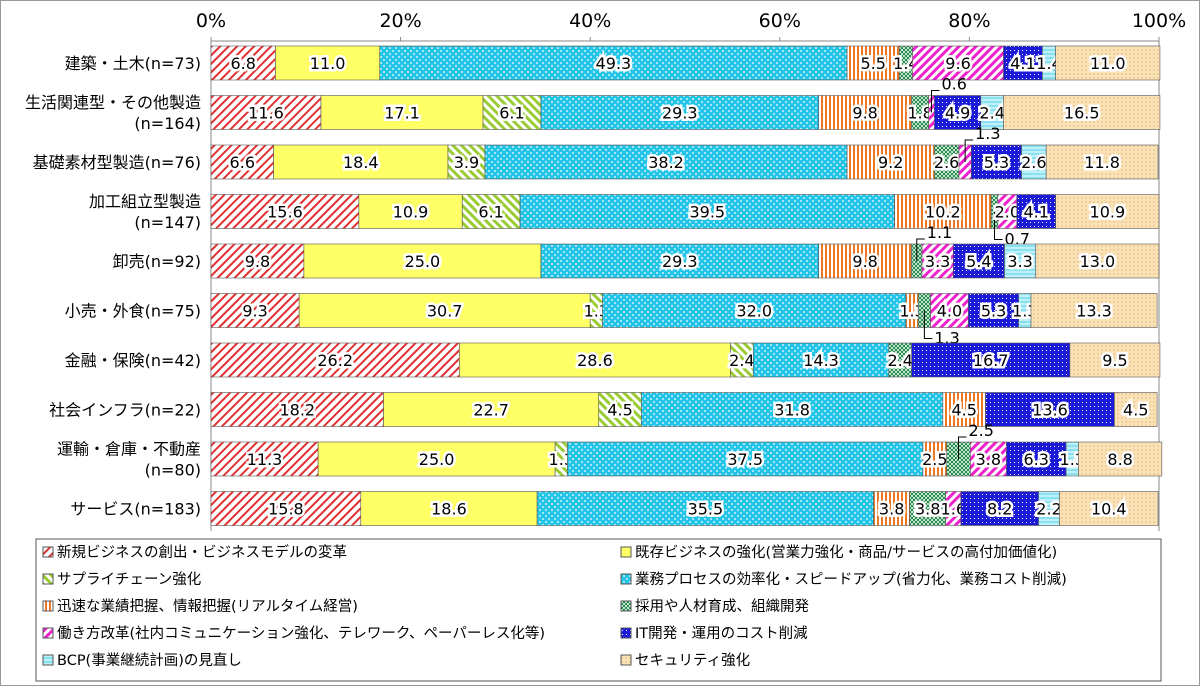  Describe the element at coordinates (943, 212) in the screenshot. I see `data-label: 10.2` at that location.